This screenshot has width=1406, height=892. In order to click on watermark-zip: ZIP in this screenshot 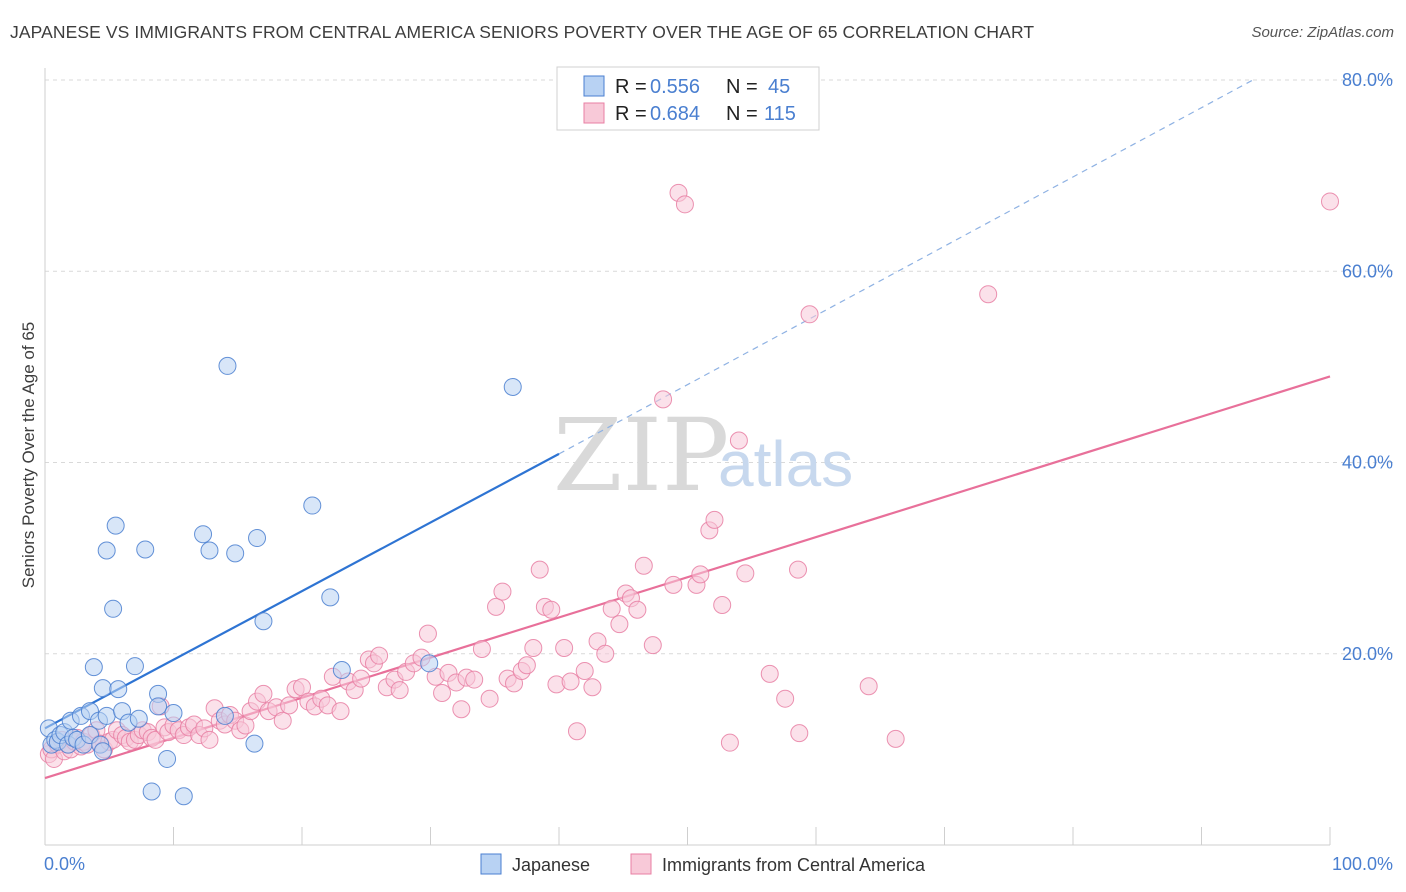, I will do `click(641, 455)`.